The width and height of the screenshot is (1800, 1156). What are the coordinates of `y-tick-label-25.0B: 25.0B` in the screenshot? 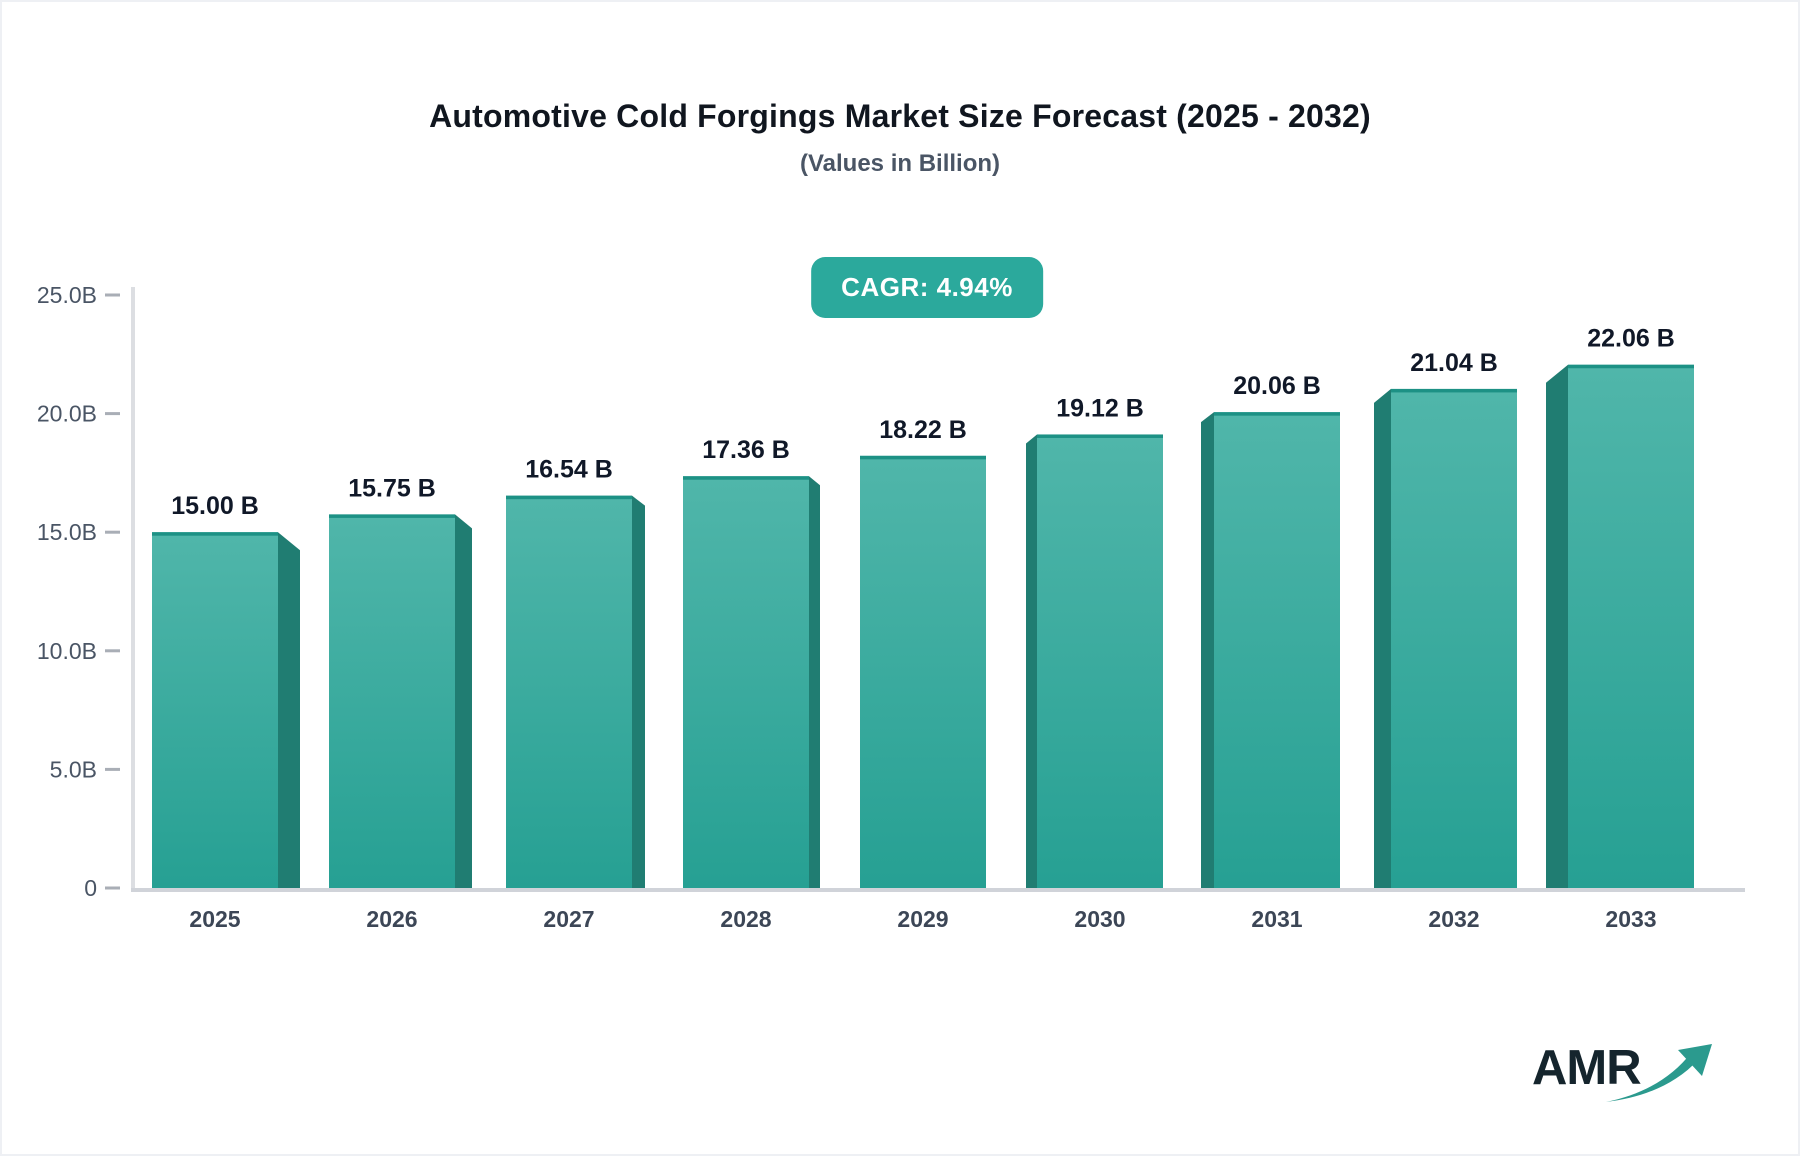 It's located at (67, 295).